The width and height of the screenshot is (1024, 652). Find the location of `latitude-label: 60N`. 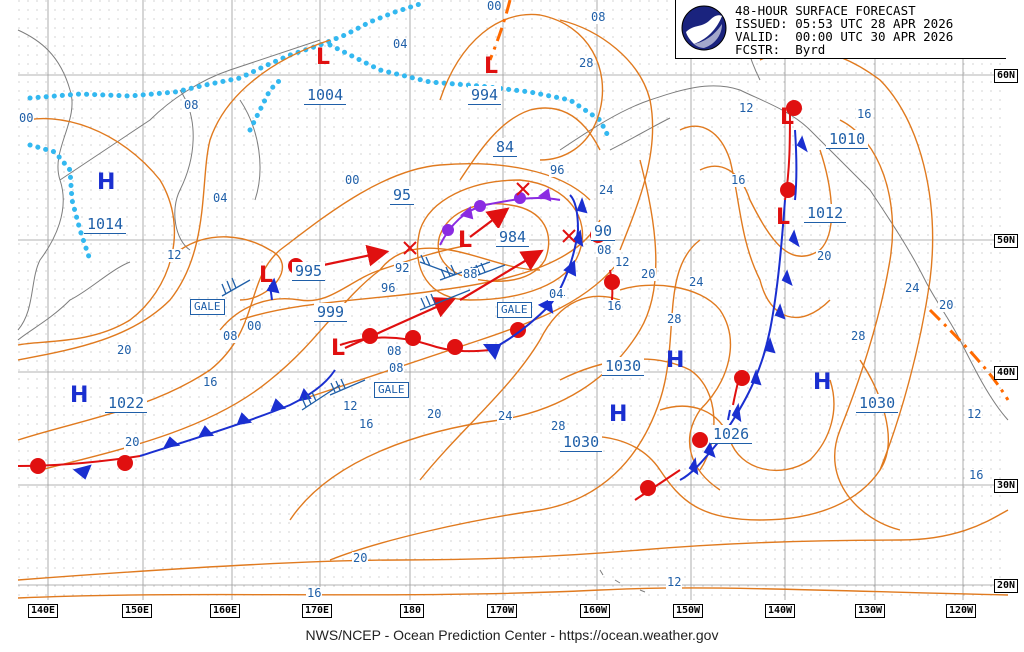

latitude-label: 60N is located at coordinates (1005, 76).